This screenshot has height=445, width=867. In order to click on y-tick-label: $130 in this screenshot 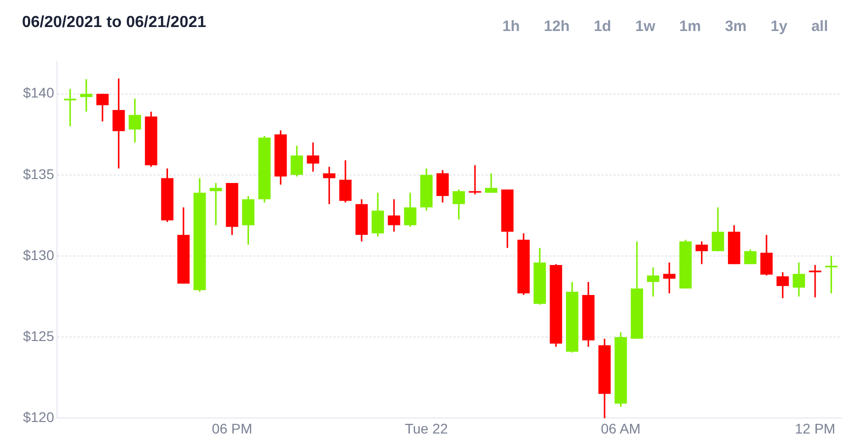, I will do `click(38, 254)`.